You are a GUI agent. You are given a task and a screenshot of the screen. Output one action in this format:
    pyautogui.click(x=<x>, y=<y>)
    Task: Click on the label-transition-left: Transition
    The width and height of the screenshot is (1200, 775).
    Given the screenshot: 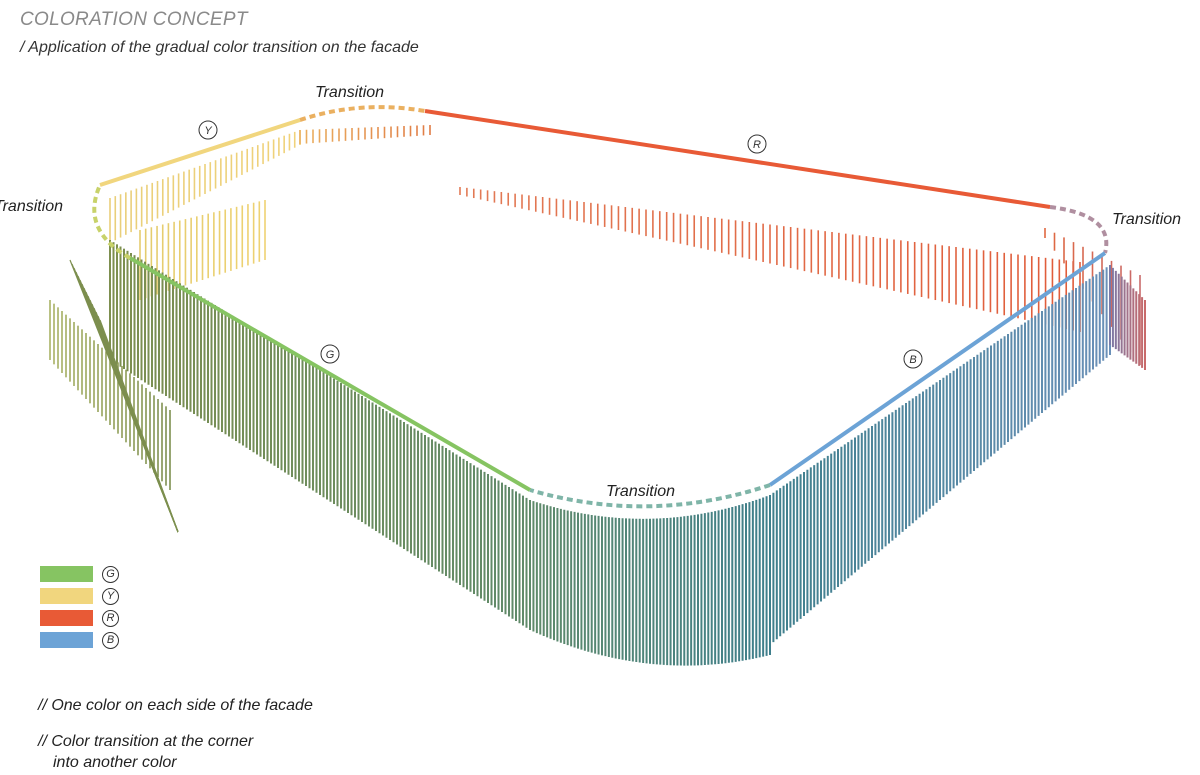 What is the action you would take?
    pyautogui.click(x=31, y=206)
    